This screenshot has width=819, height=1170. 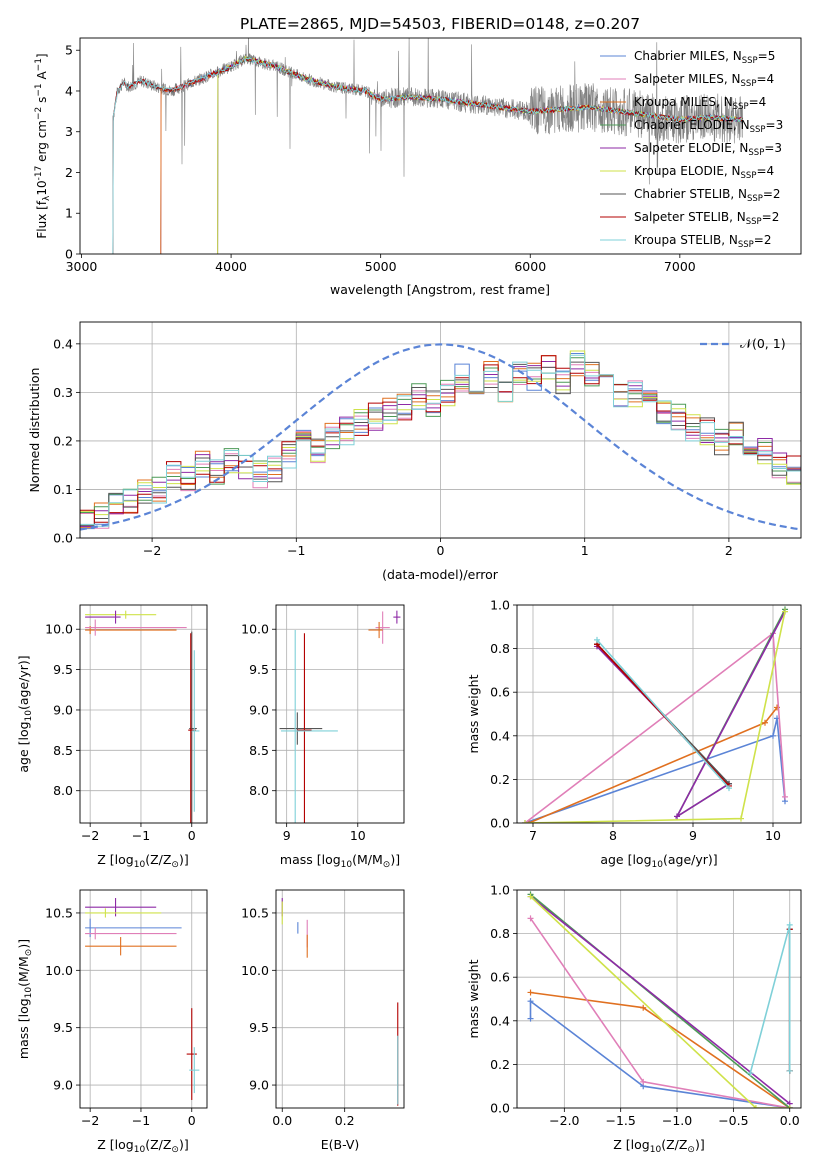 What do you see at coordinates (381, 266) in the screenshot?
I see `x-tick-label: 5000` at bounding box center [381, 266].